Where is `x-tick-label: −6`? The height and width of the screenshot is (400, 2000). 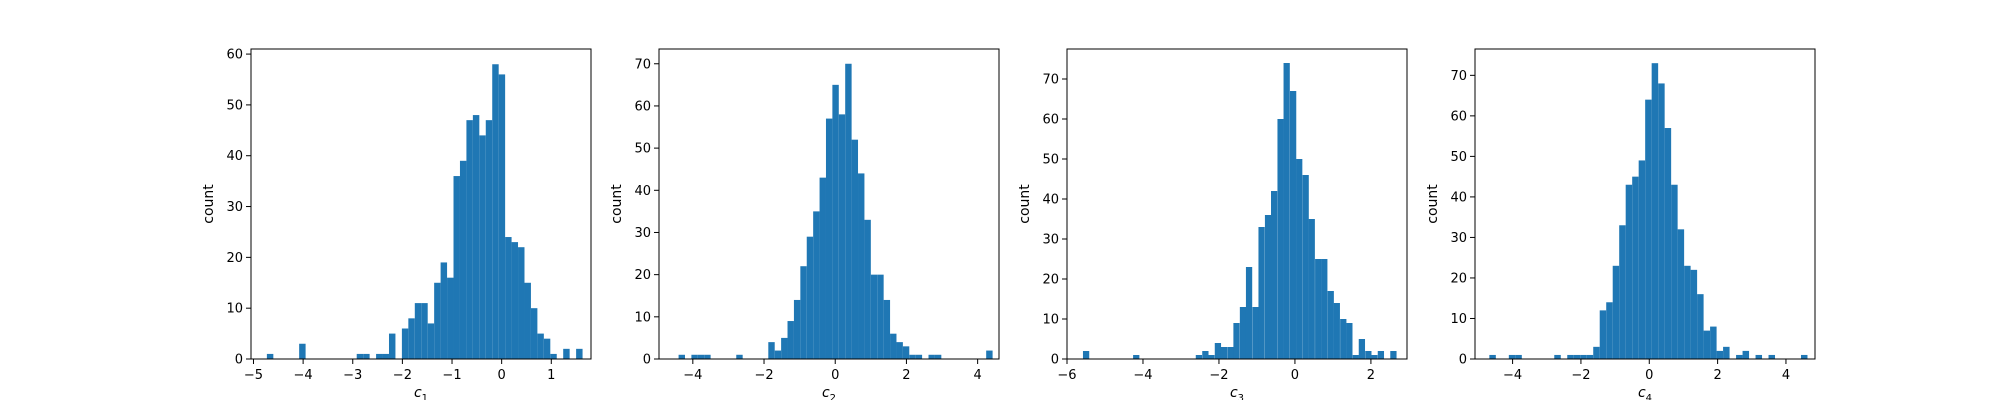
x-tick-label: −6 is located at coordinates (1066, 375).